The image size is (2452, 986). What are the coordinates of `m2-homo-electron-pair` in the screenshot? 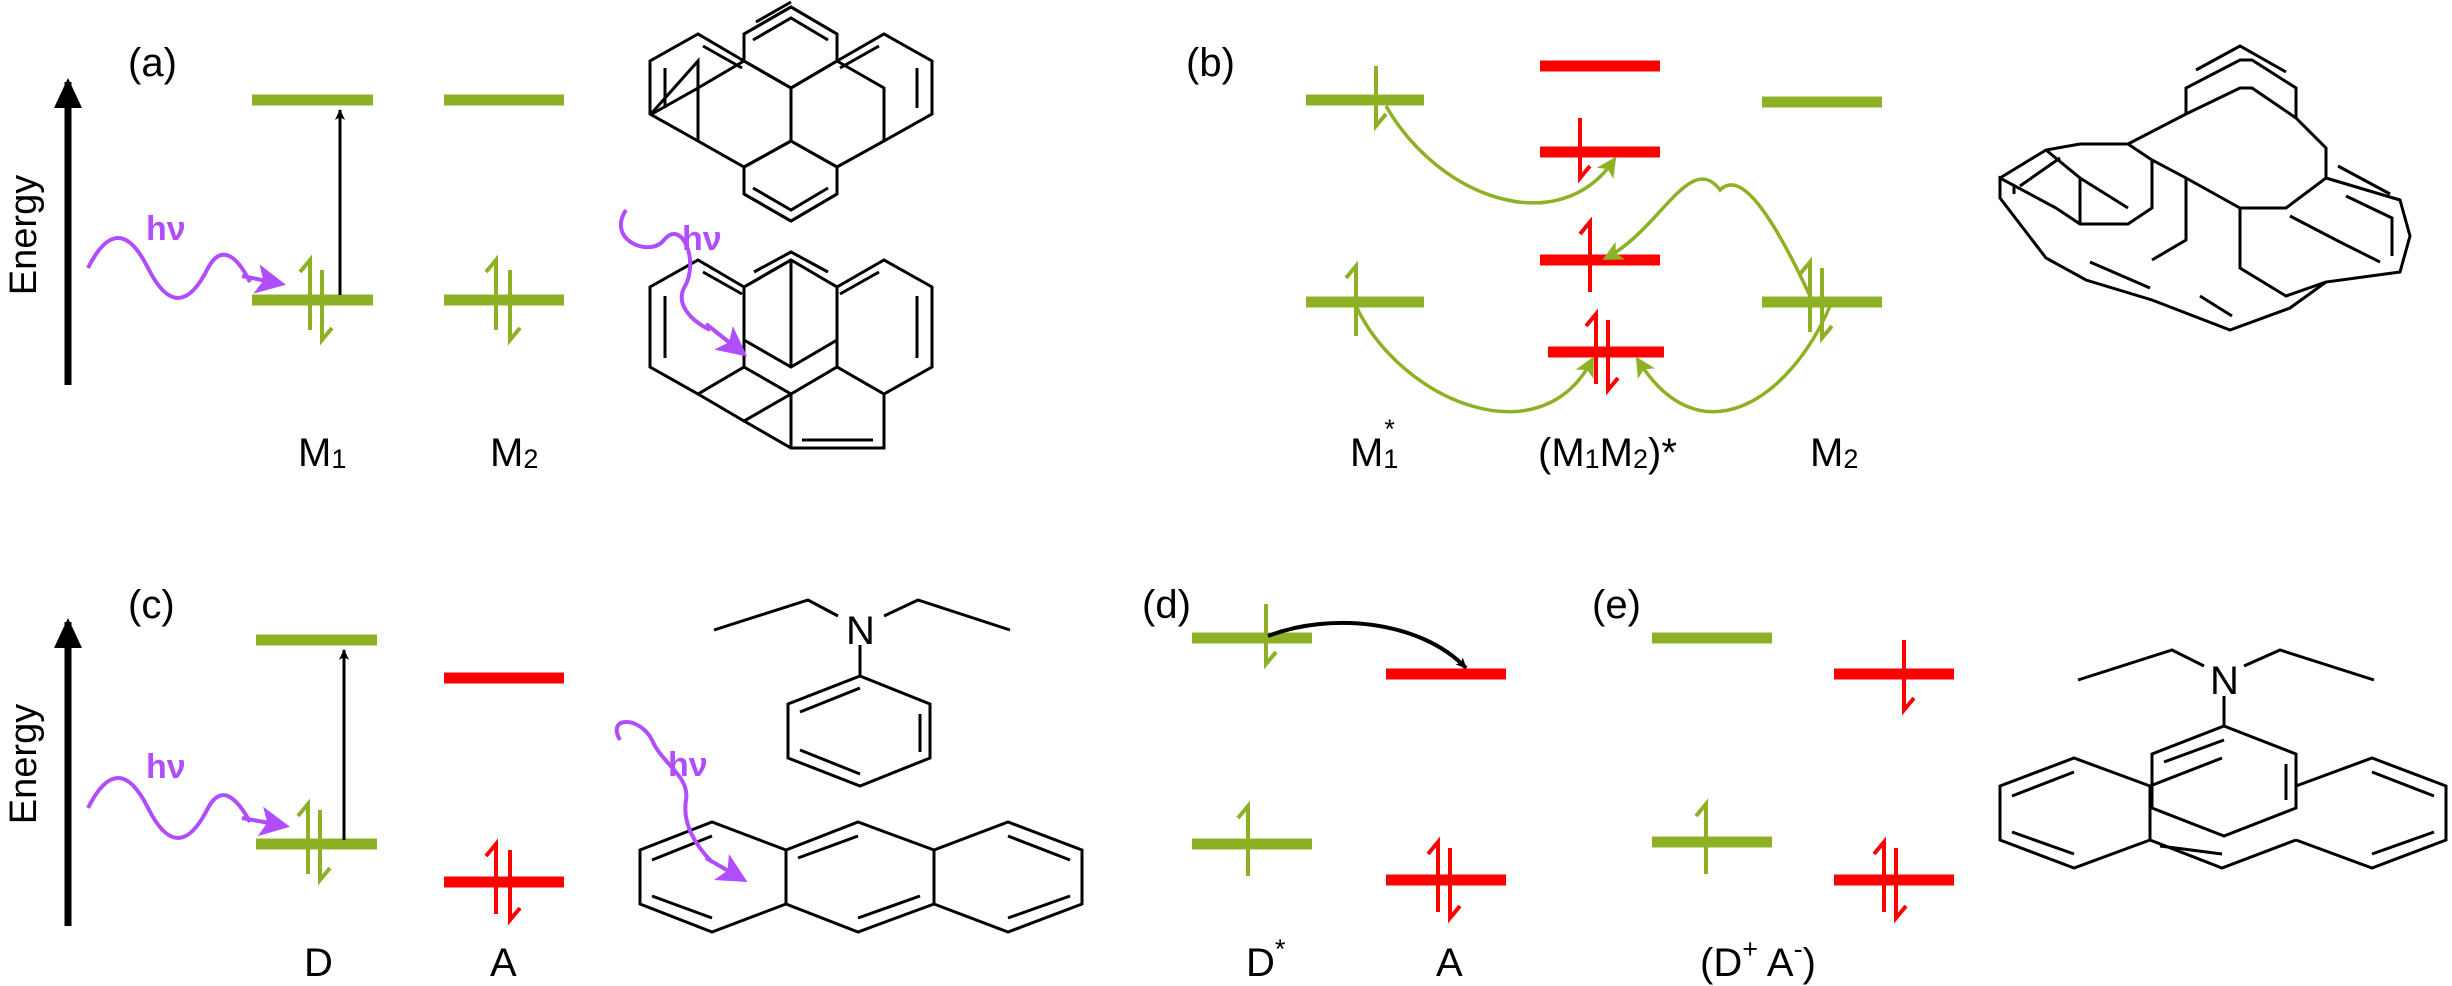 It's located at (503, 300).